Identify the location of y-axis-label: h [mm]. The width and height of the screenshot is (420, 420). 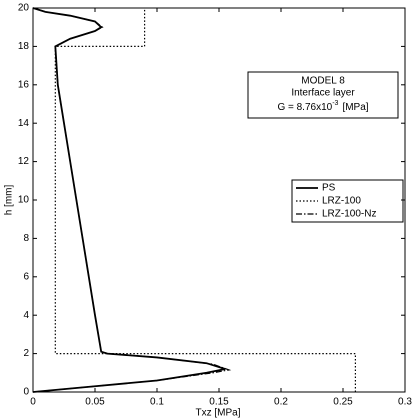
(9, 200).